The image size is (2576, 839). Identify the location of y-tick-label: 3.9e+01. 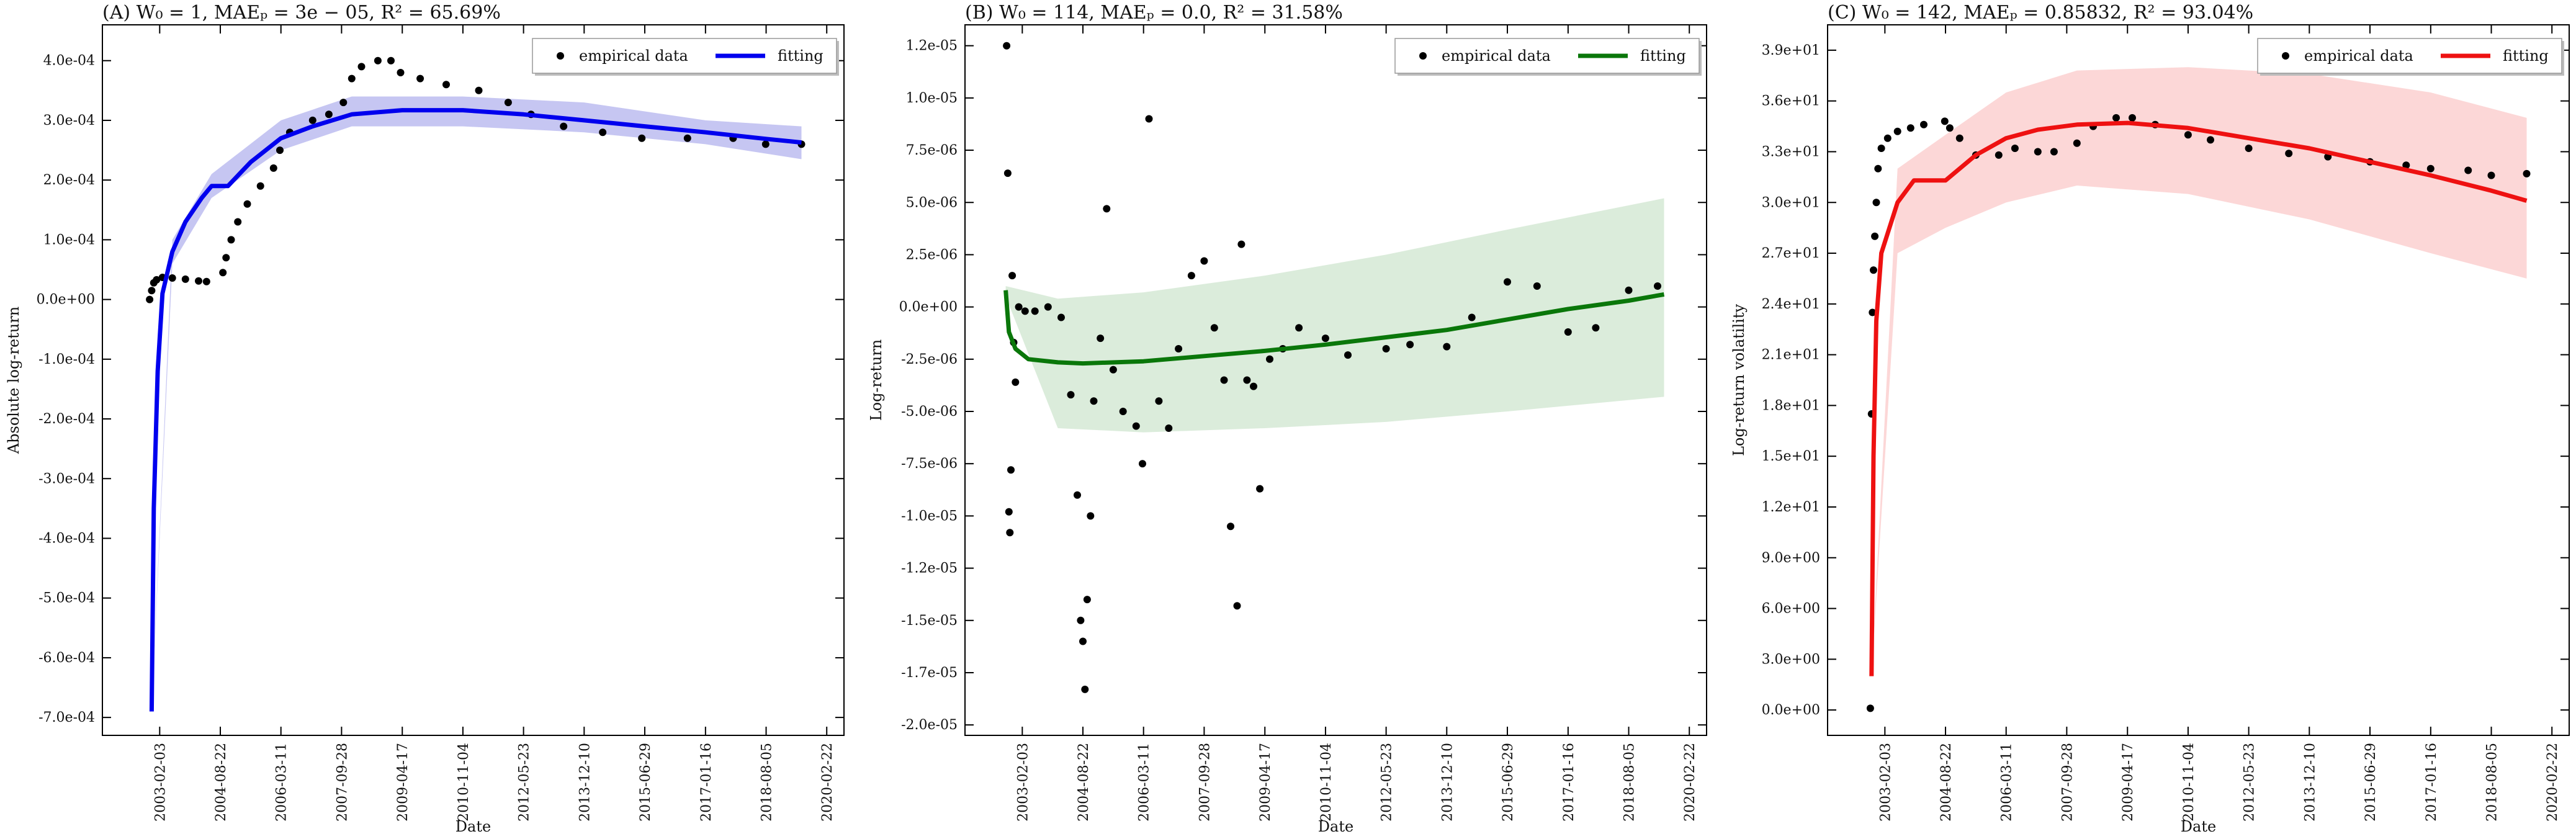
(1791, 50).